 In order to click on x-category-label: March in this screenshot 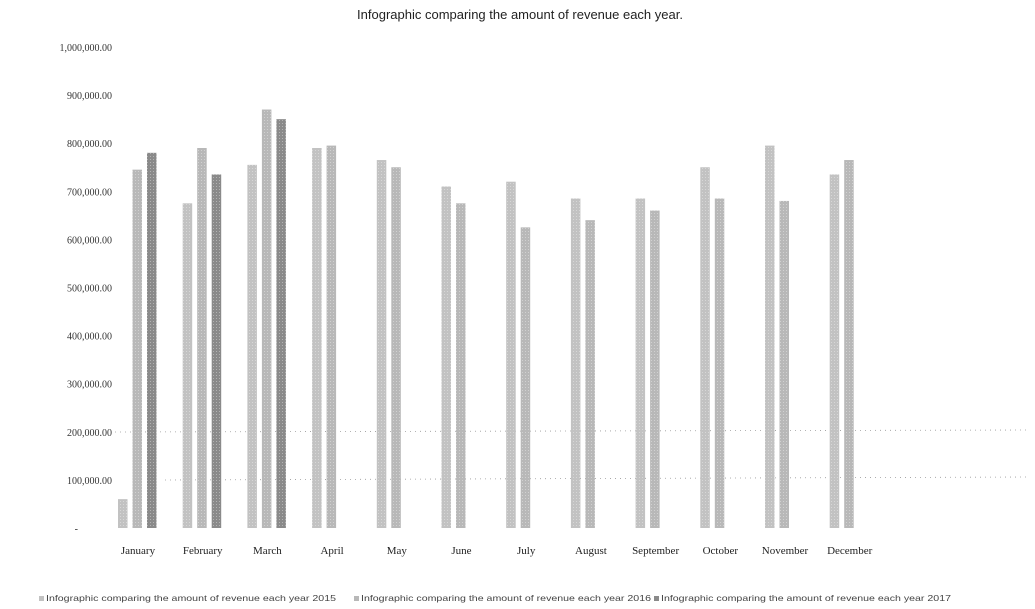, I will do `click(267, 551)`.